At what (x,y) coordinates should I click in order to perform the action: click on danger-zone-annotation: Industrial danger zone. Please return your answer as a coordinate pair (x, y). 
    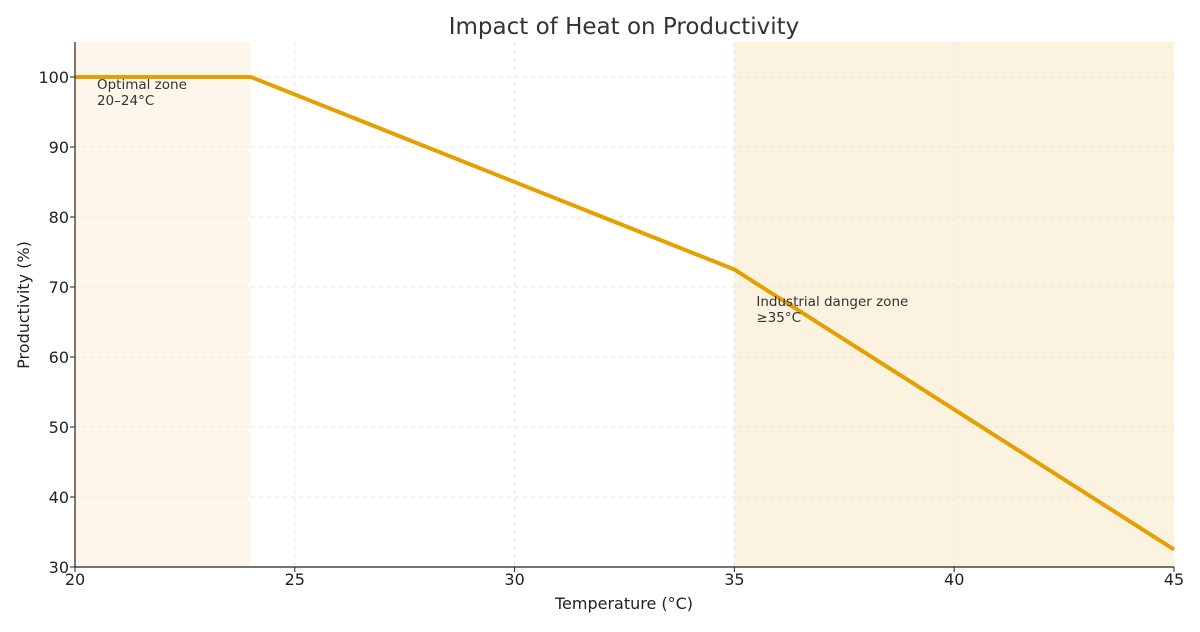
    Looking at the image, I should click on (832, 302).